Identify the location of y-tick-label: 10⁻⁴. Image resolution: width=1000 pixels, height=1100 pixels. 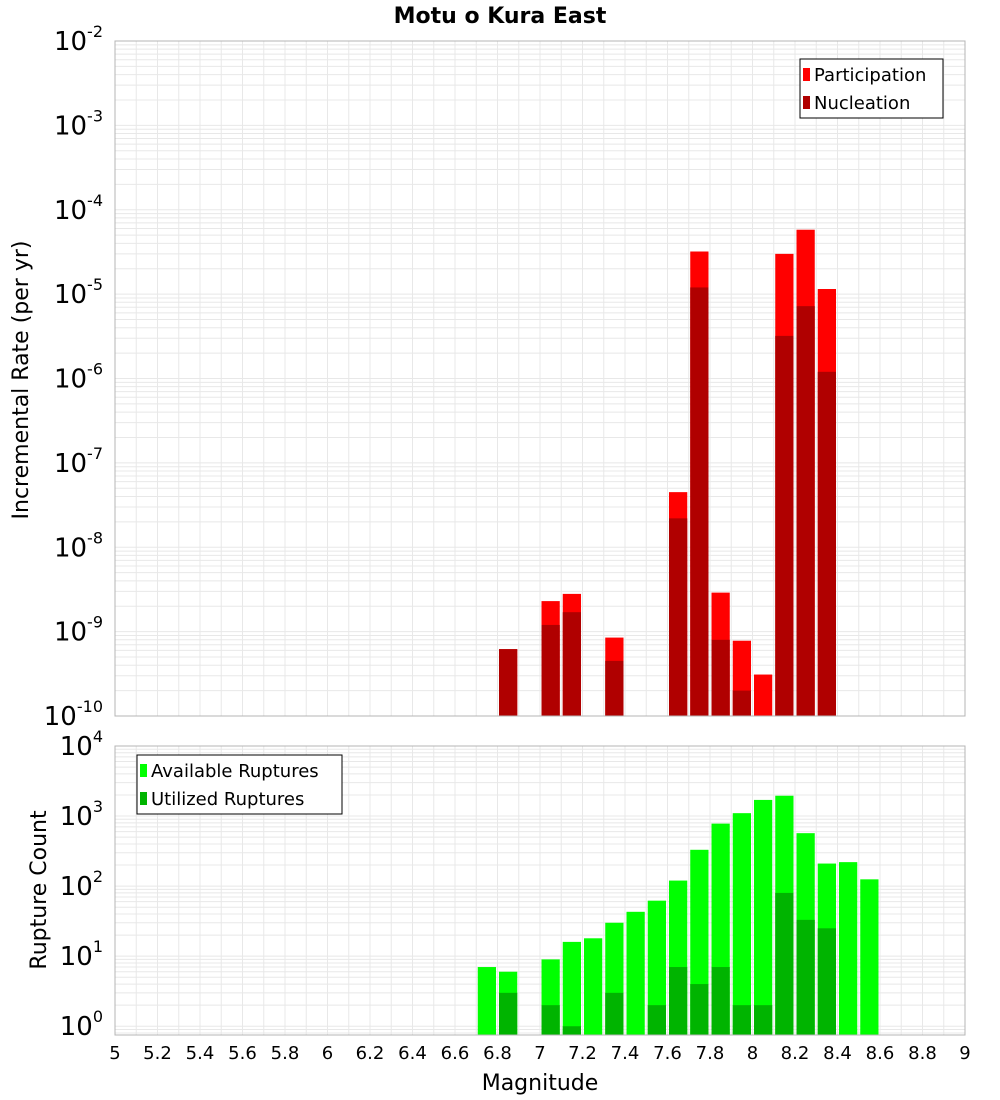
(78, 208).